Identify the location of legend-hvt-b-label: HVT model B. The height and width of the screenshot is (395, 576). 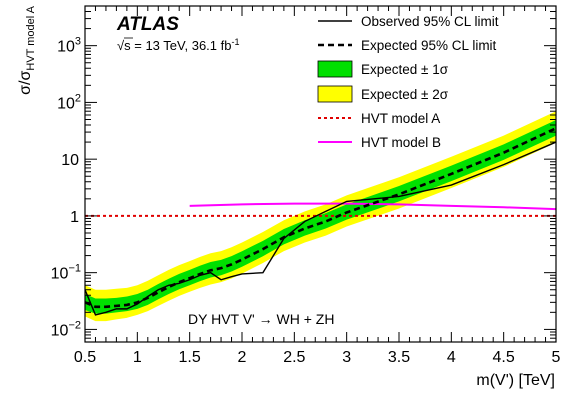
(401, 142).